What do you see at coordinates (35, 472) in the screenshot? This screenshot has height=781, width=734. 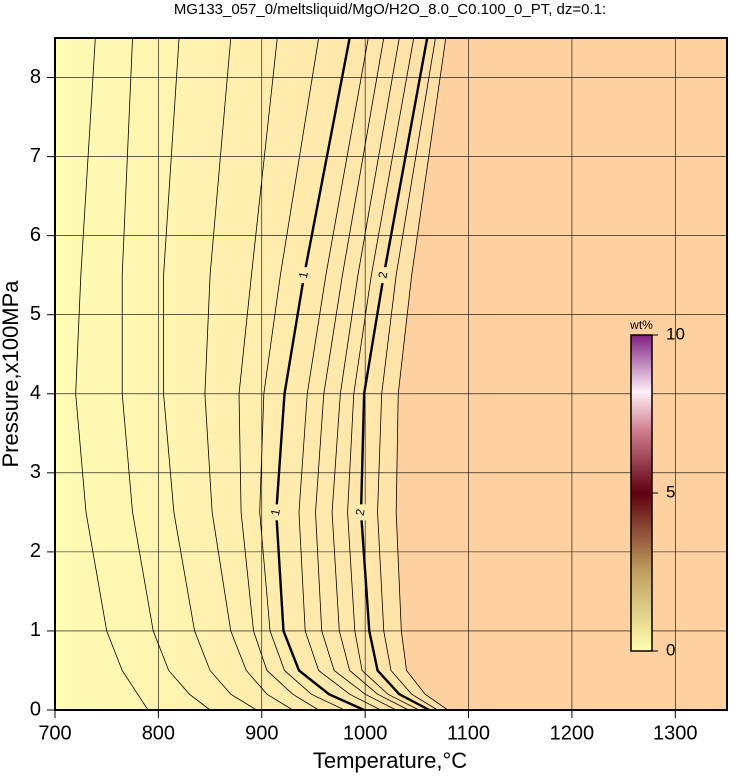 I see `y-tick-label: 3` at bounding box center [35, 472].